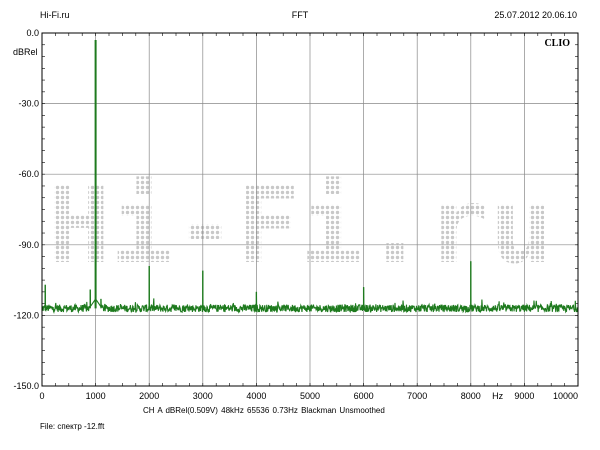 The width and height of the screenshot is (600, 450). I want to click on header-title: FFT, so click(300, 15).